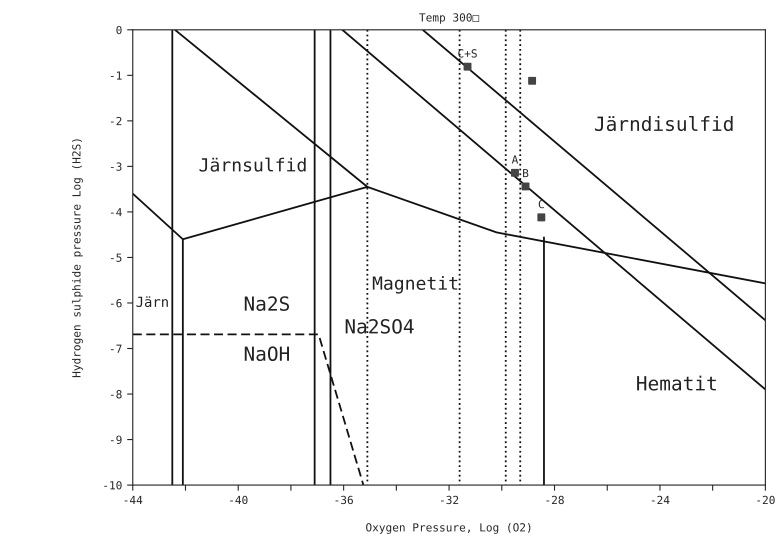 The height and width of the screenshot is (542, 781). Describe the element at coordinates (116, 75) in the screenshot. I see `y-tick-label: -1` at that location.